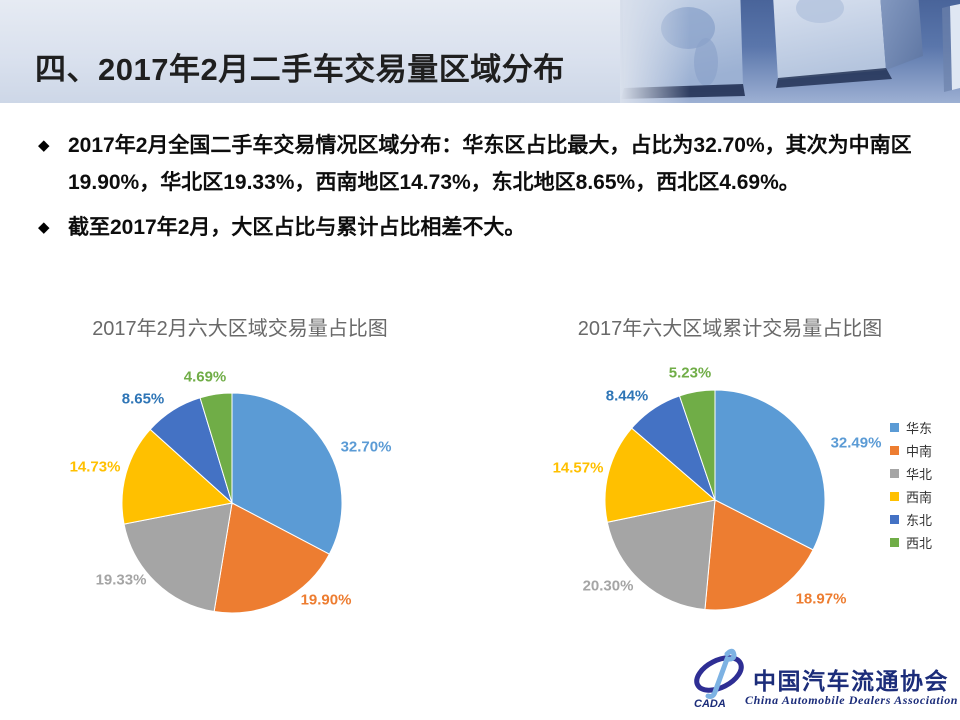 This screenshot has height=720, width=960. Describe the element at coordinates (919, 497) in the screenshot. I see `legend-label: 西南` at that location.